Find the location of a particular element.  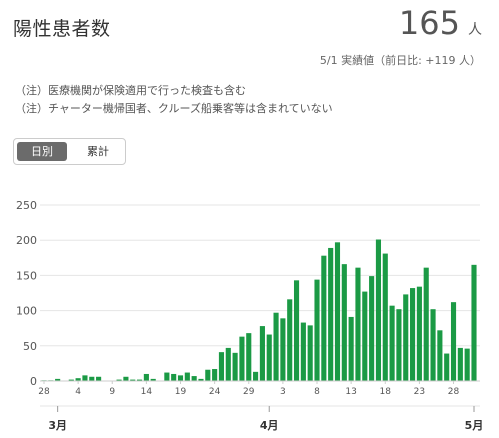

y-tick-label: 150 is located at coordinates (26, 275).